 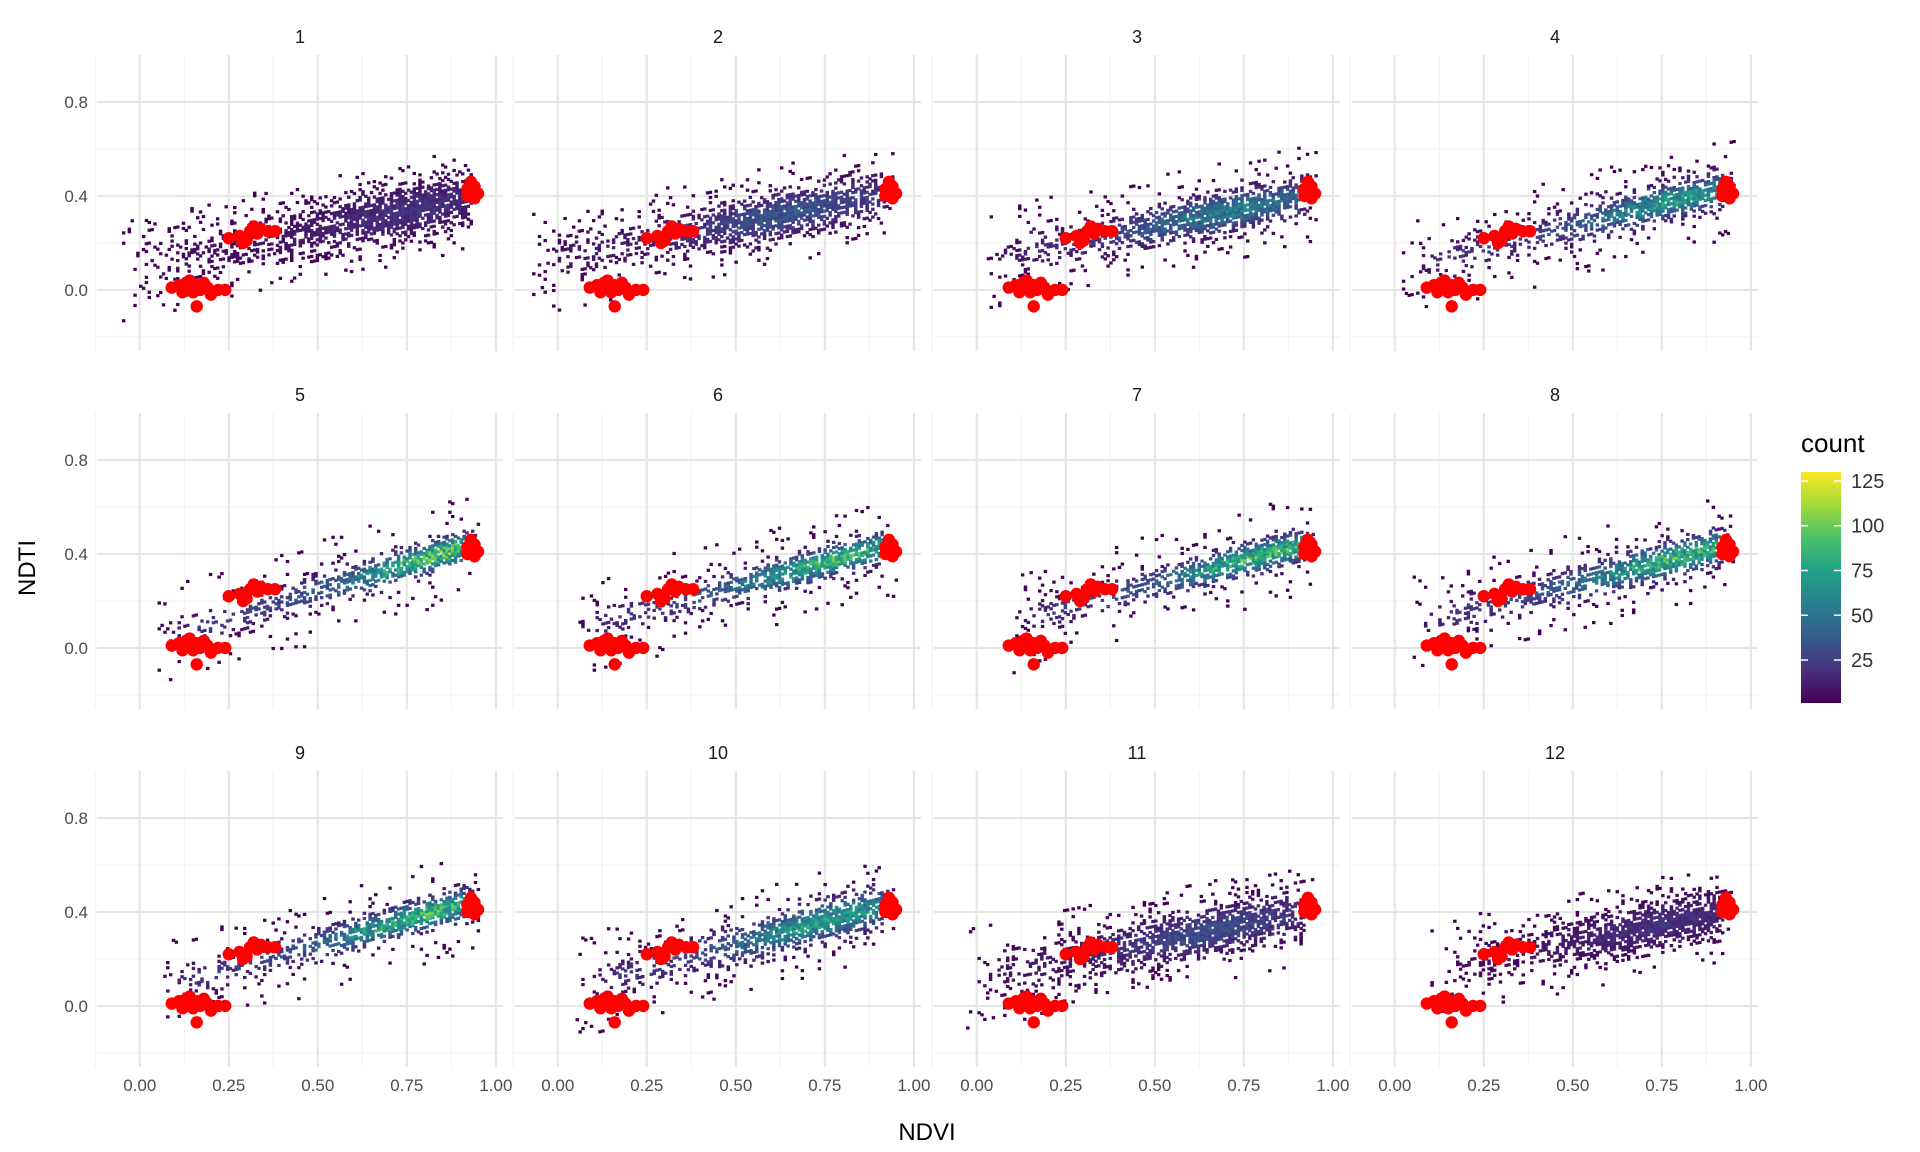 I want to click on reference-point, so click(x=1019, y=292).